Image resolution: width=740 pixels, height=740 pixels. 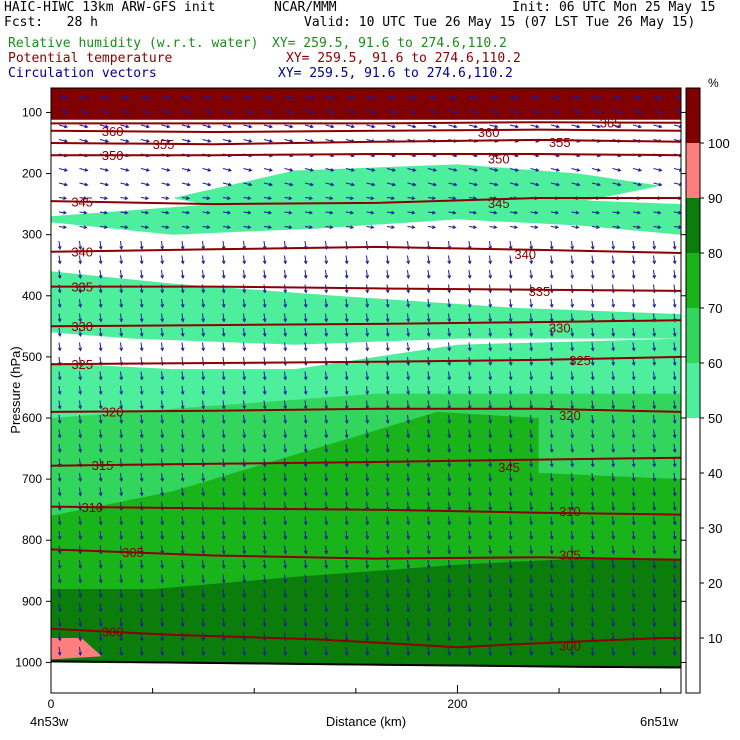 I want to click on y-tick-label: 400, so click(x=32, y=296).